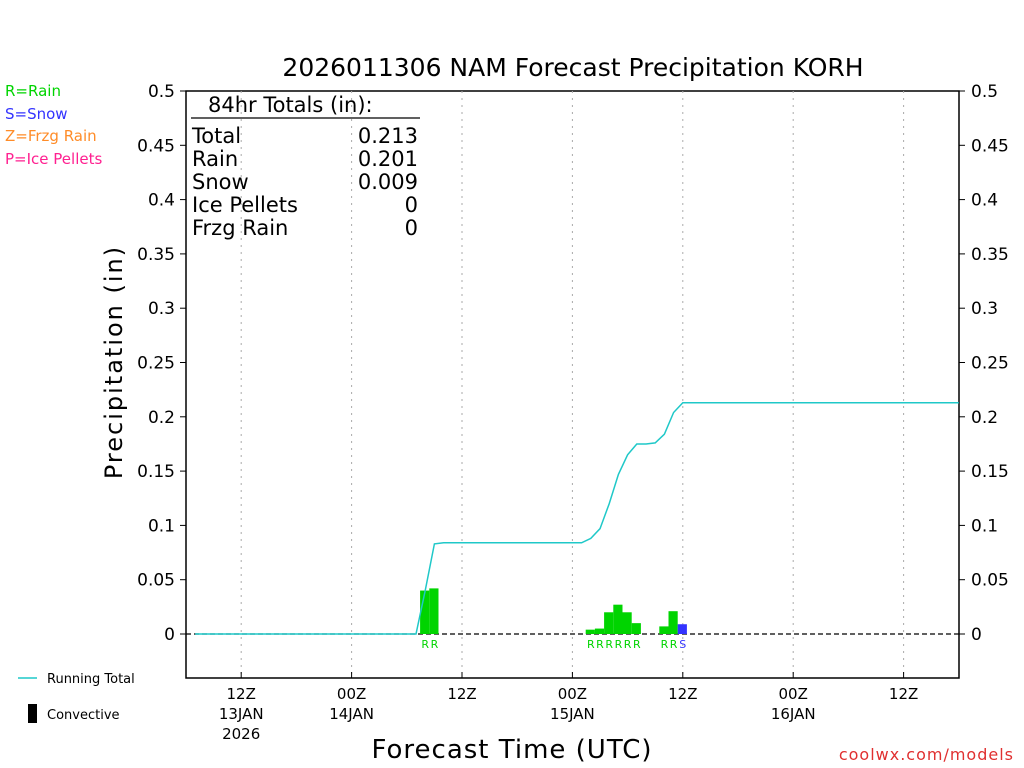  Describe the element at coordinates (169, 635) in the screenshot. I see `y-tick-label-left: 0` at that location.